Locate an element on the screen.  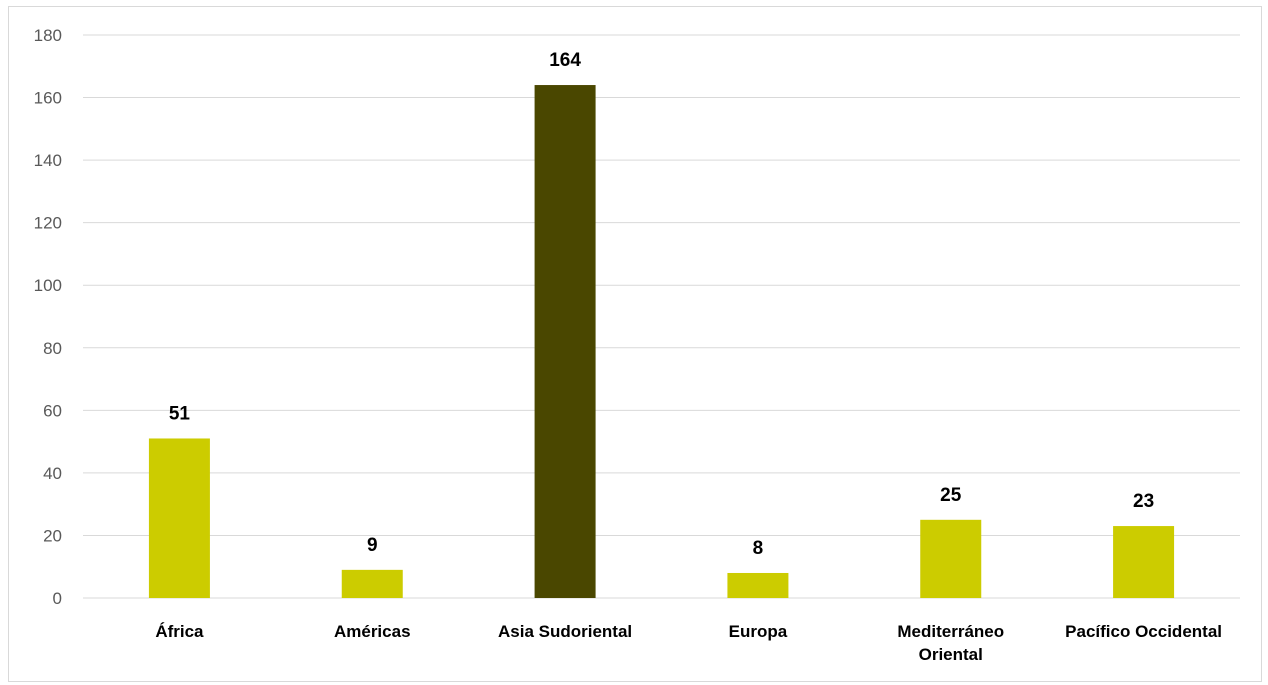
x-tick-label: Pacífico Occidental is located at coordinates (1143, 631).